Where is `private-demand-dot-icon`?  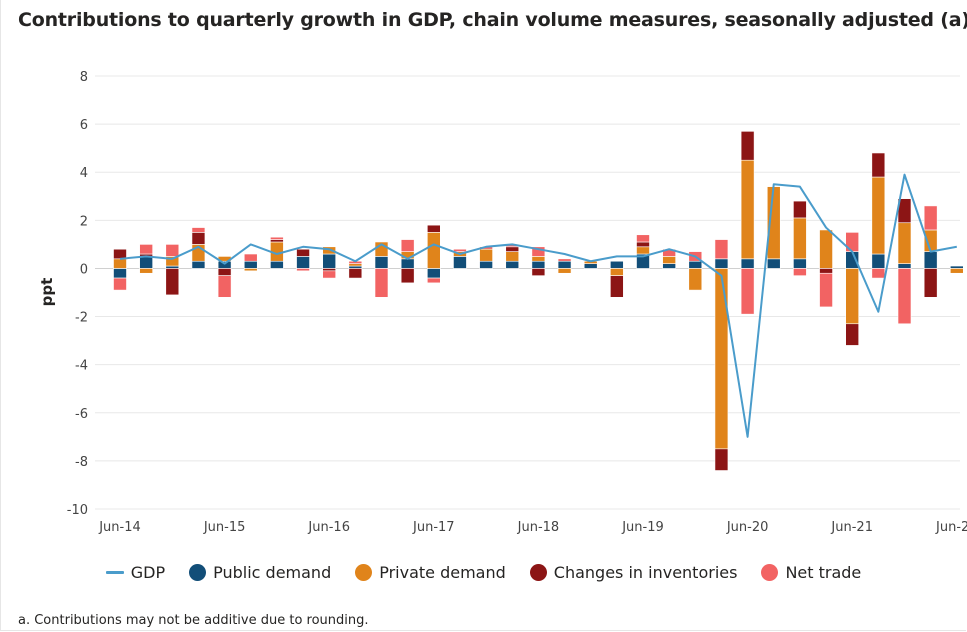 private-demand-dot-icon is located at coordinates (364, 572).